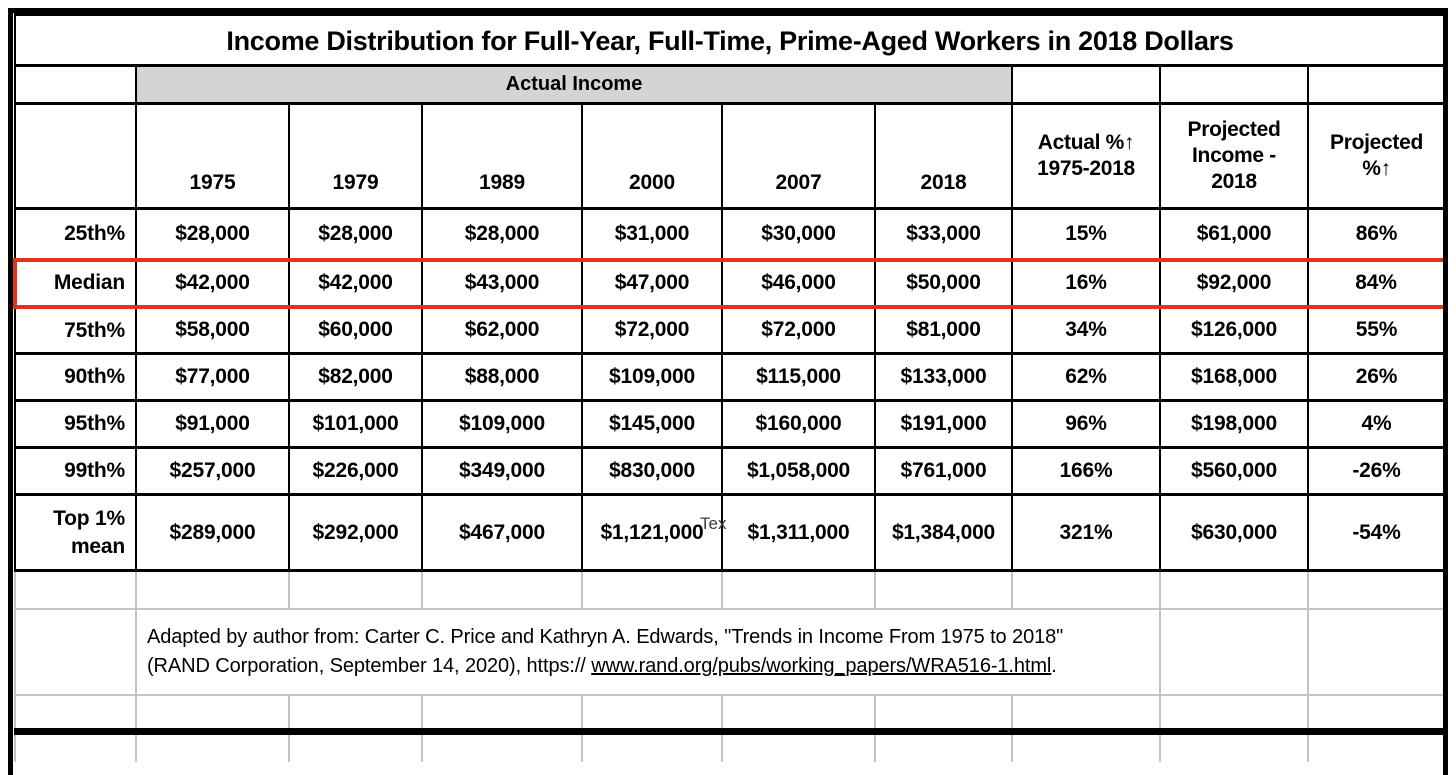 This screenshot has height=775, width=1456. What do you see at coordinates (1234, 283) in the screenshot?
I see `table-cell: $92,000` at bounding box center [1234, 283].